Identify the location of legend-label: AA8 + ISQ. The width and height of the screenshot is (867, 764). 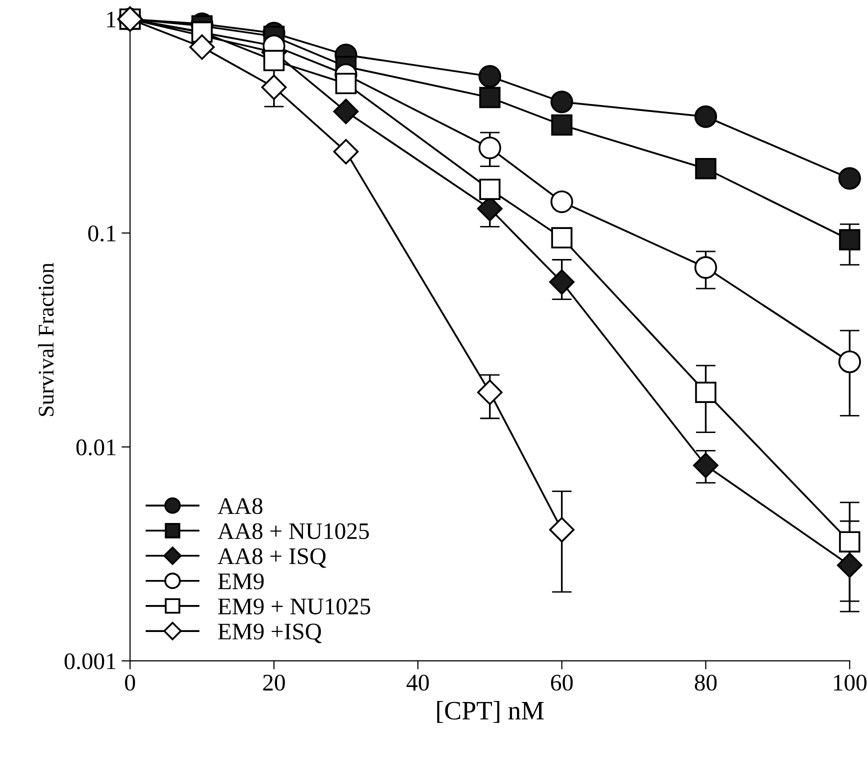
(272, 558).